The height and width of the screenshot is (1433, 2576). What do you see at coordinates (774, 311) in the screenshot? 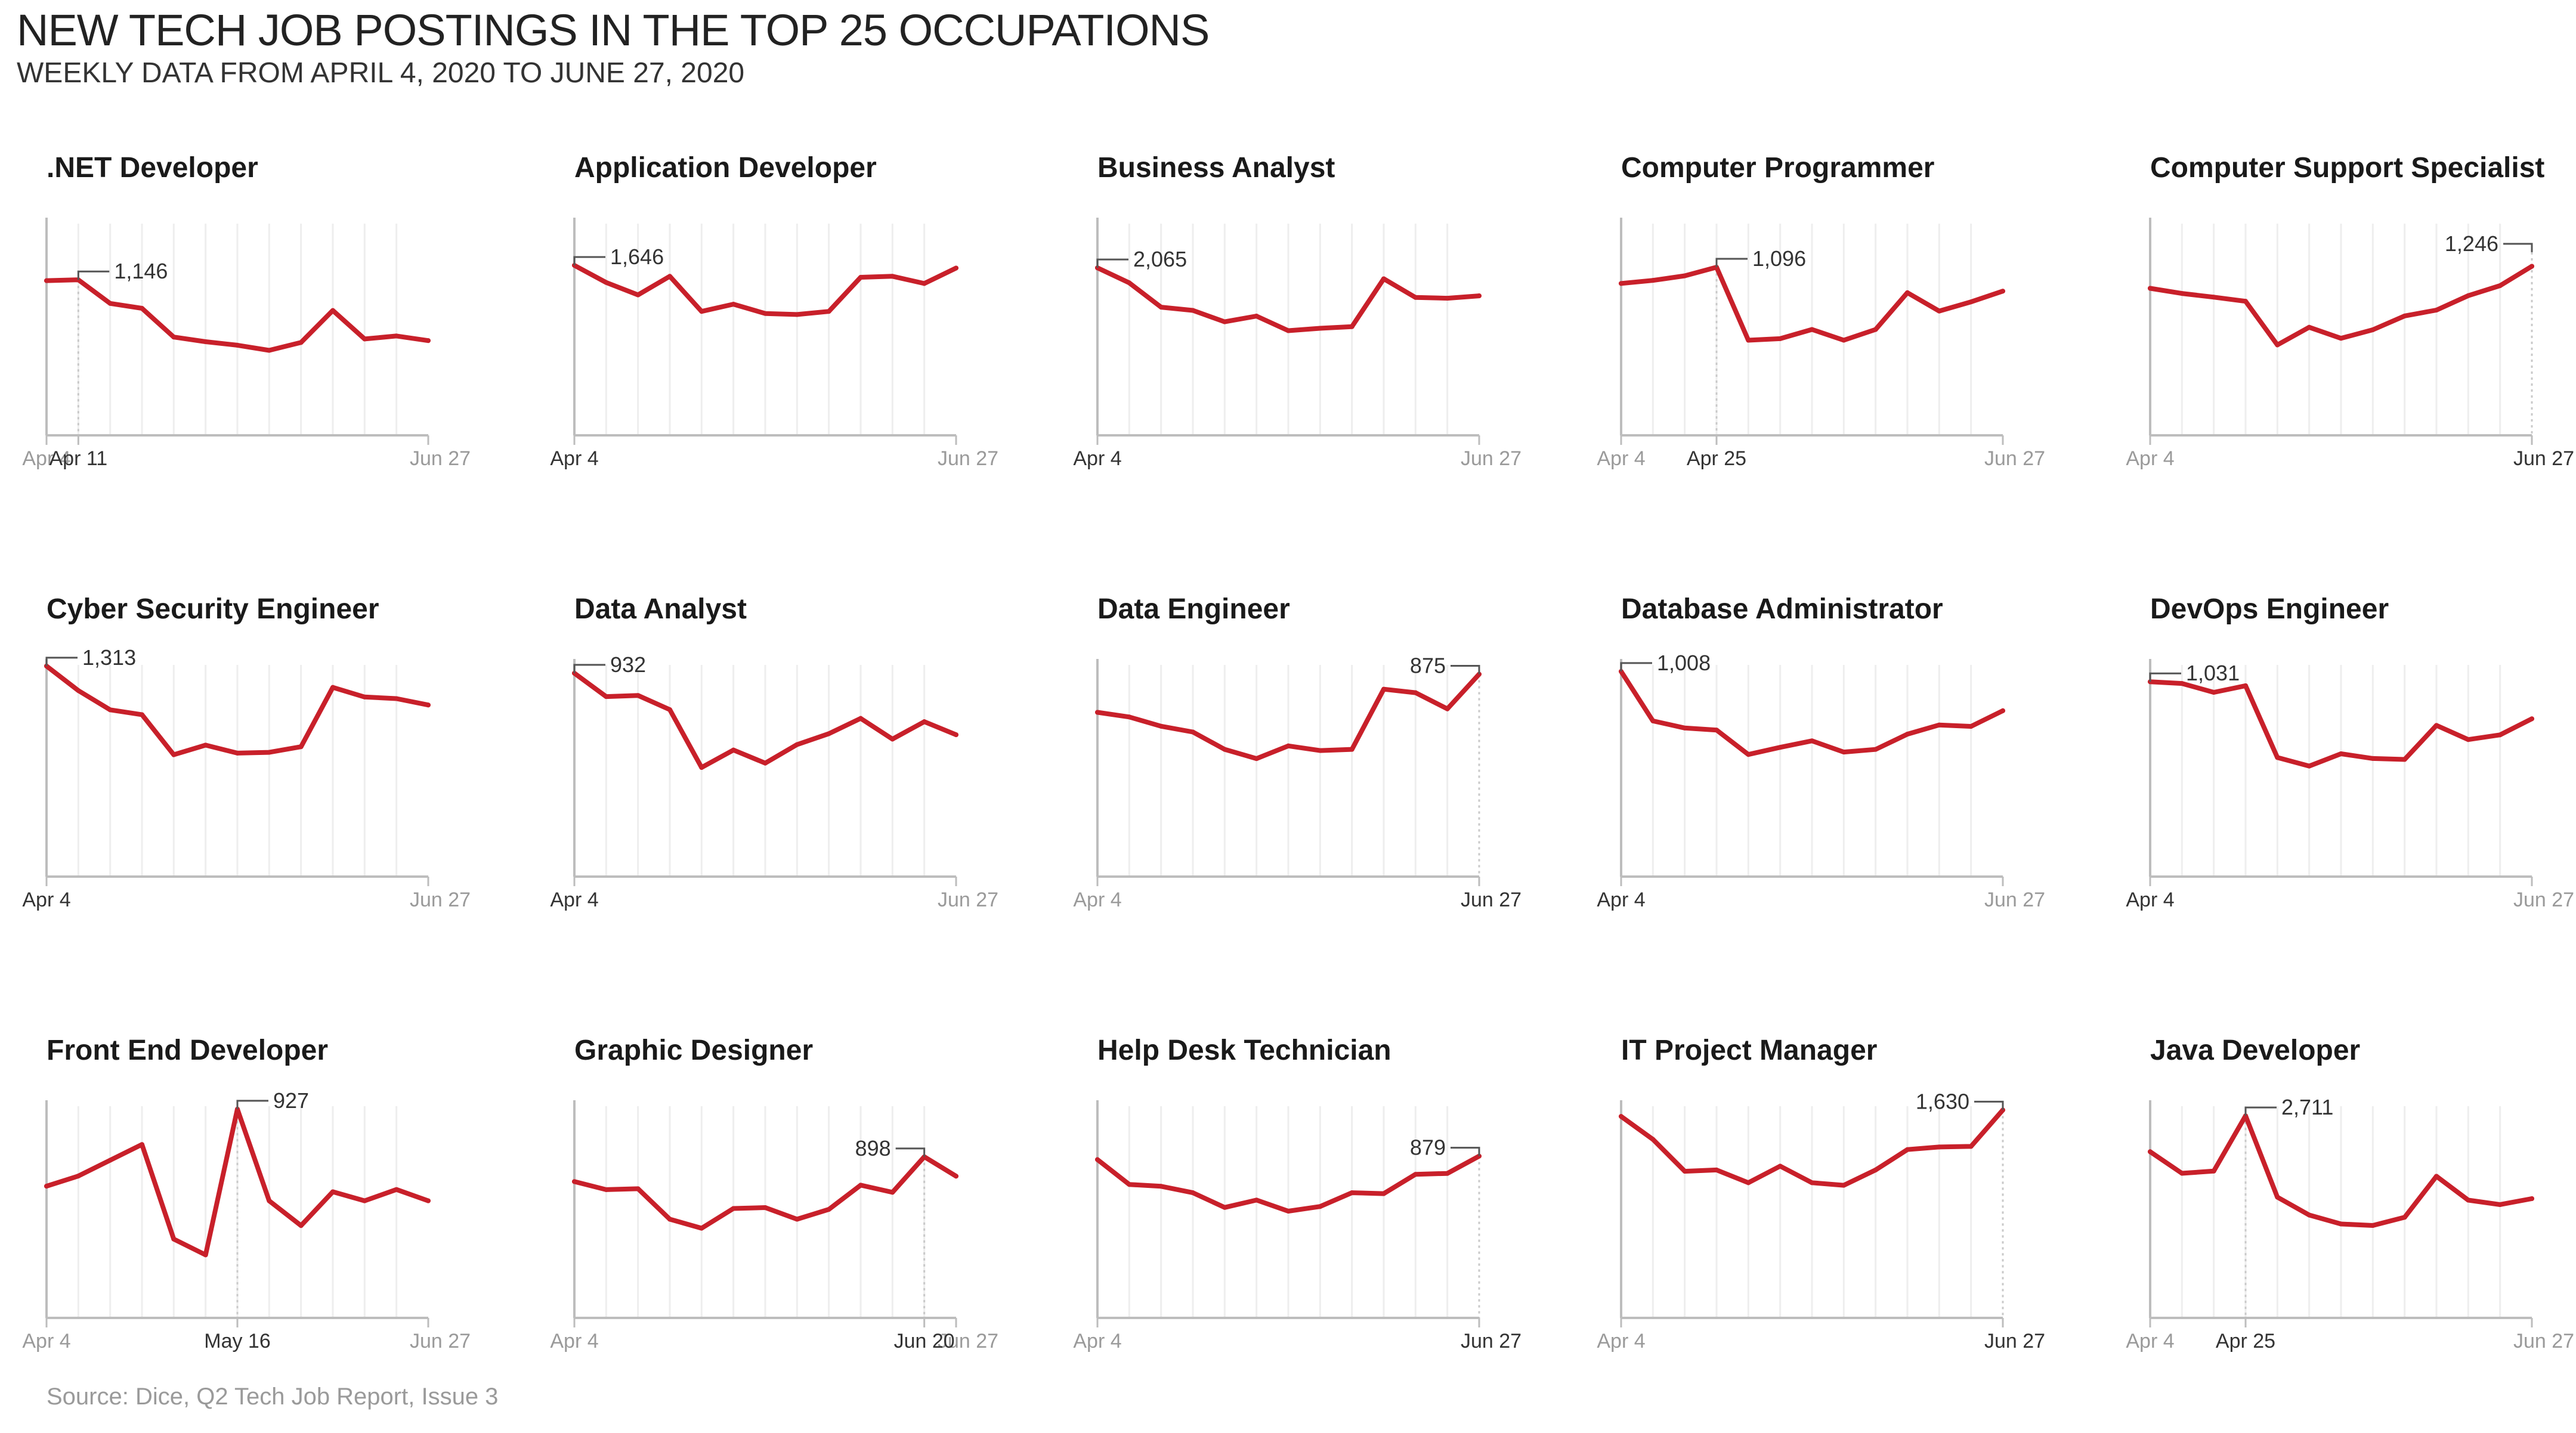
I see `chart-panel: Application Developer Apr 4 Jun 27 1,646` at bounding box center [774, 311].